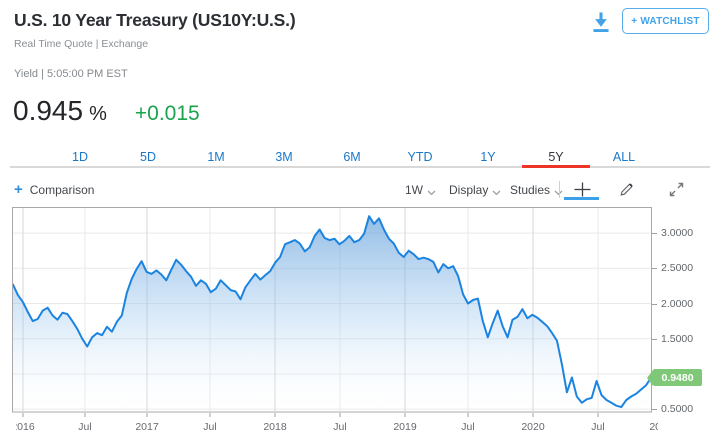  I want to click on x-axis: 2016 Jul 2017 Jul 2018 Jul 2019 Jul 2020 Jul 2021, so click(337, 427).